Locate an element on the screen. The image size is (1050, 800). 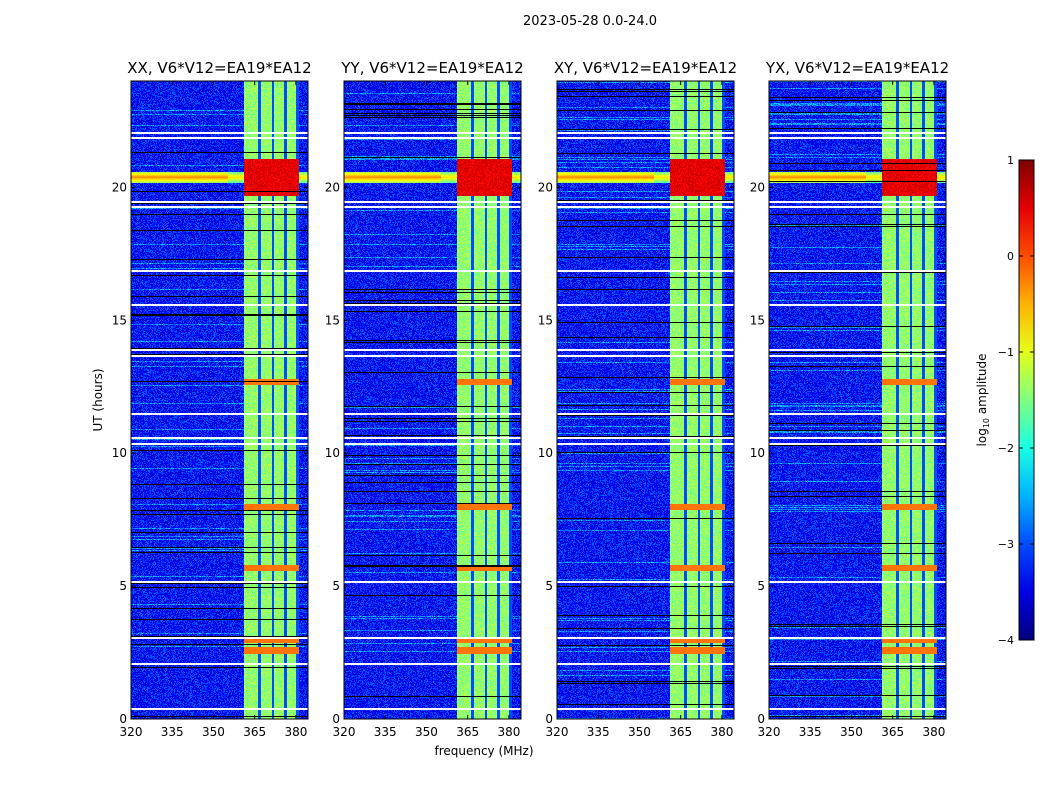
colorbar-tick-label: −4 is located at coordinates (1006, 640).